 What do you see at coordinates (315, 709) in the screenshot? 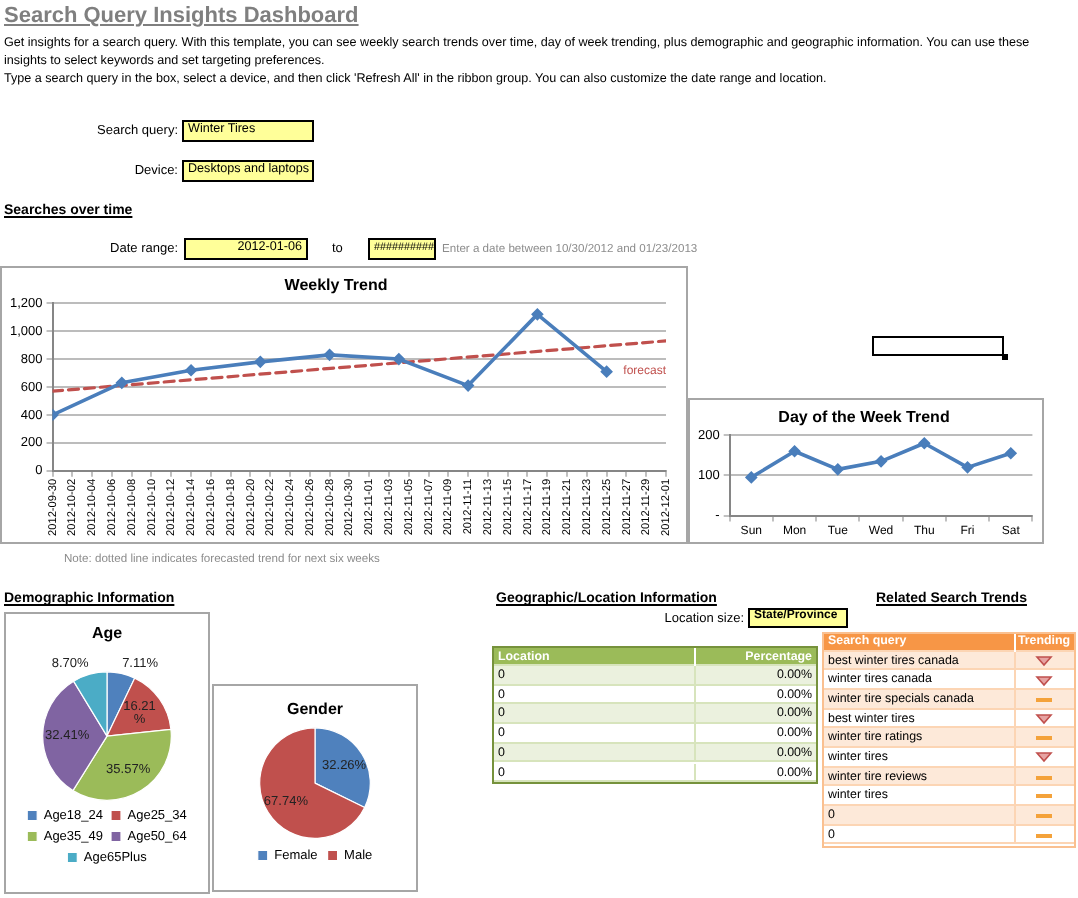
I see `chart-title: Gender` at bounding box center [315, 709].